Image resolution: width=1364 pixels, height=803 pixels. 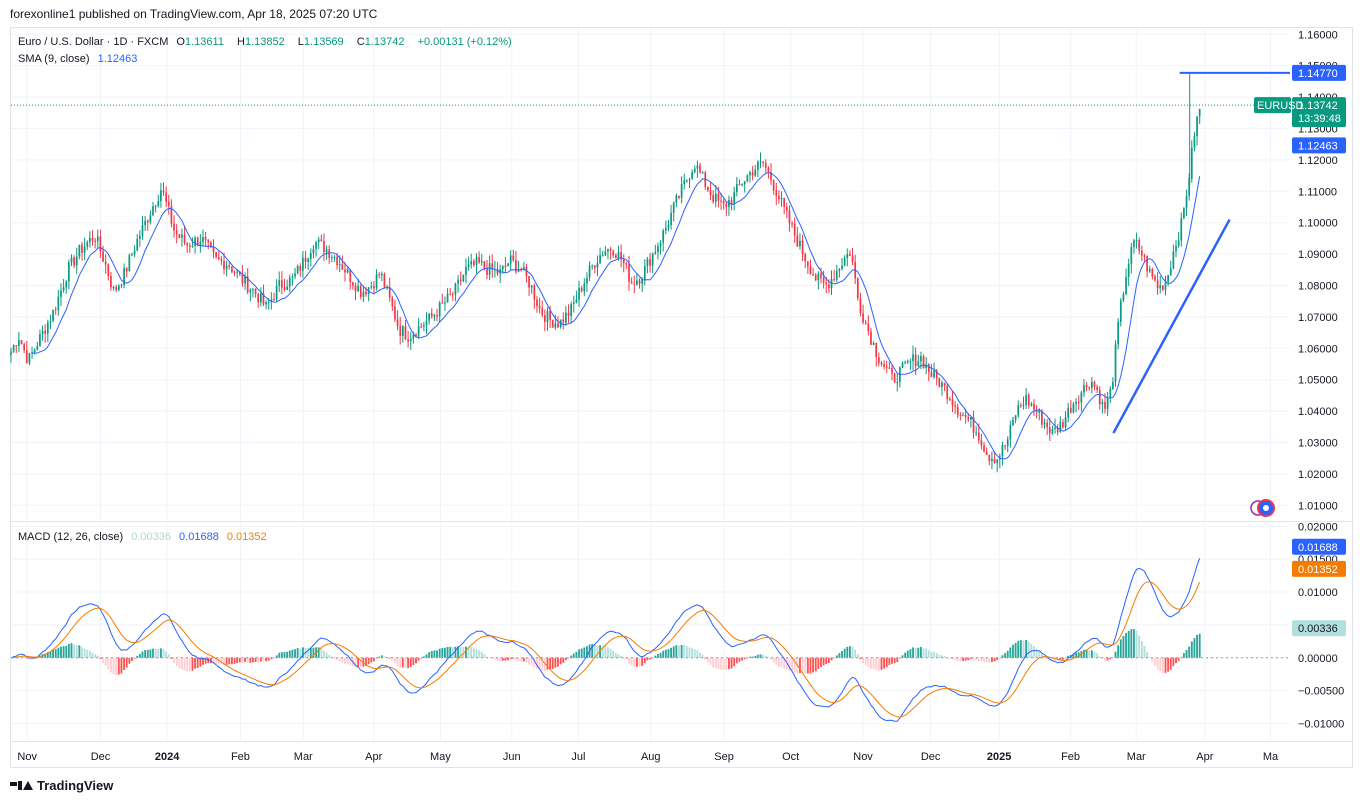 What do you see at coordinates (61, 785) in the screenshot?
I see `footer-brand: TradingView` at bounding box center [61, 785].